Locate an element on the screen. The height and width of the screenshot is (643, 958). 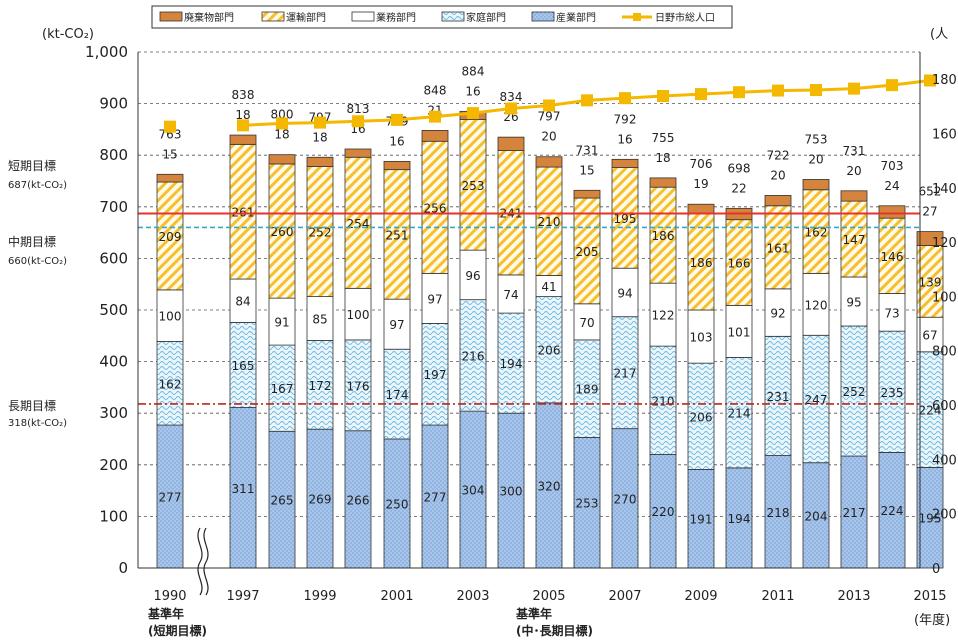
label-transport: 195 is located at coordinates (625, 219).